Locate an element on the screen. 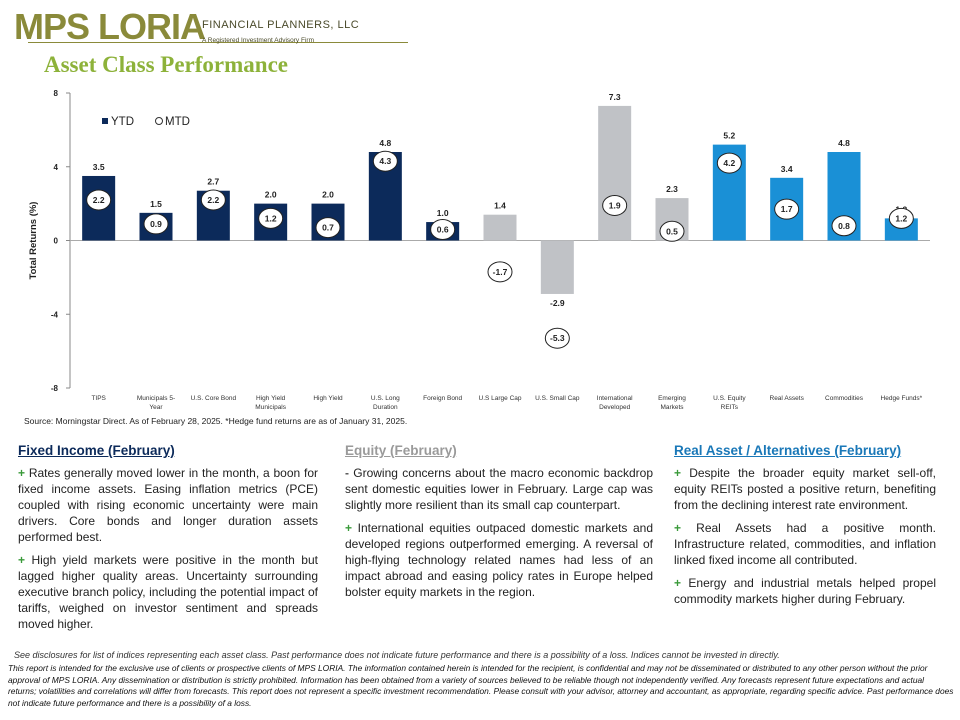  mtd-data-label: -1.7 is located at coordinates (500, 272).